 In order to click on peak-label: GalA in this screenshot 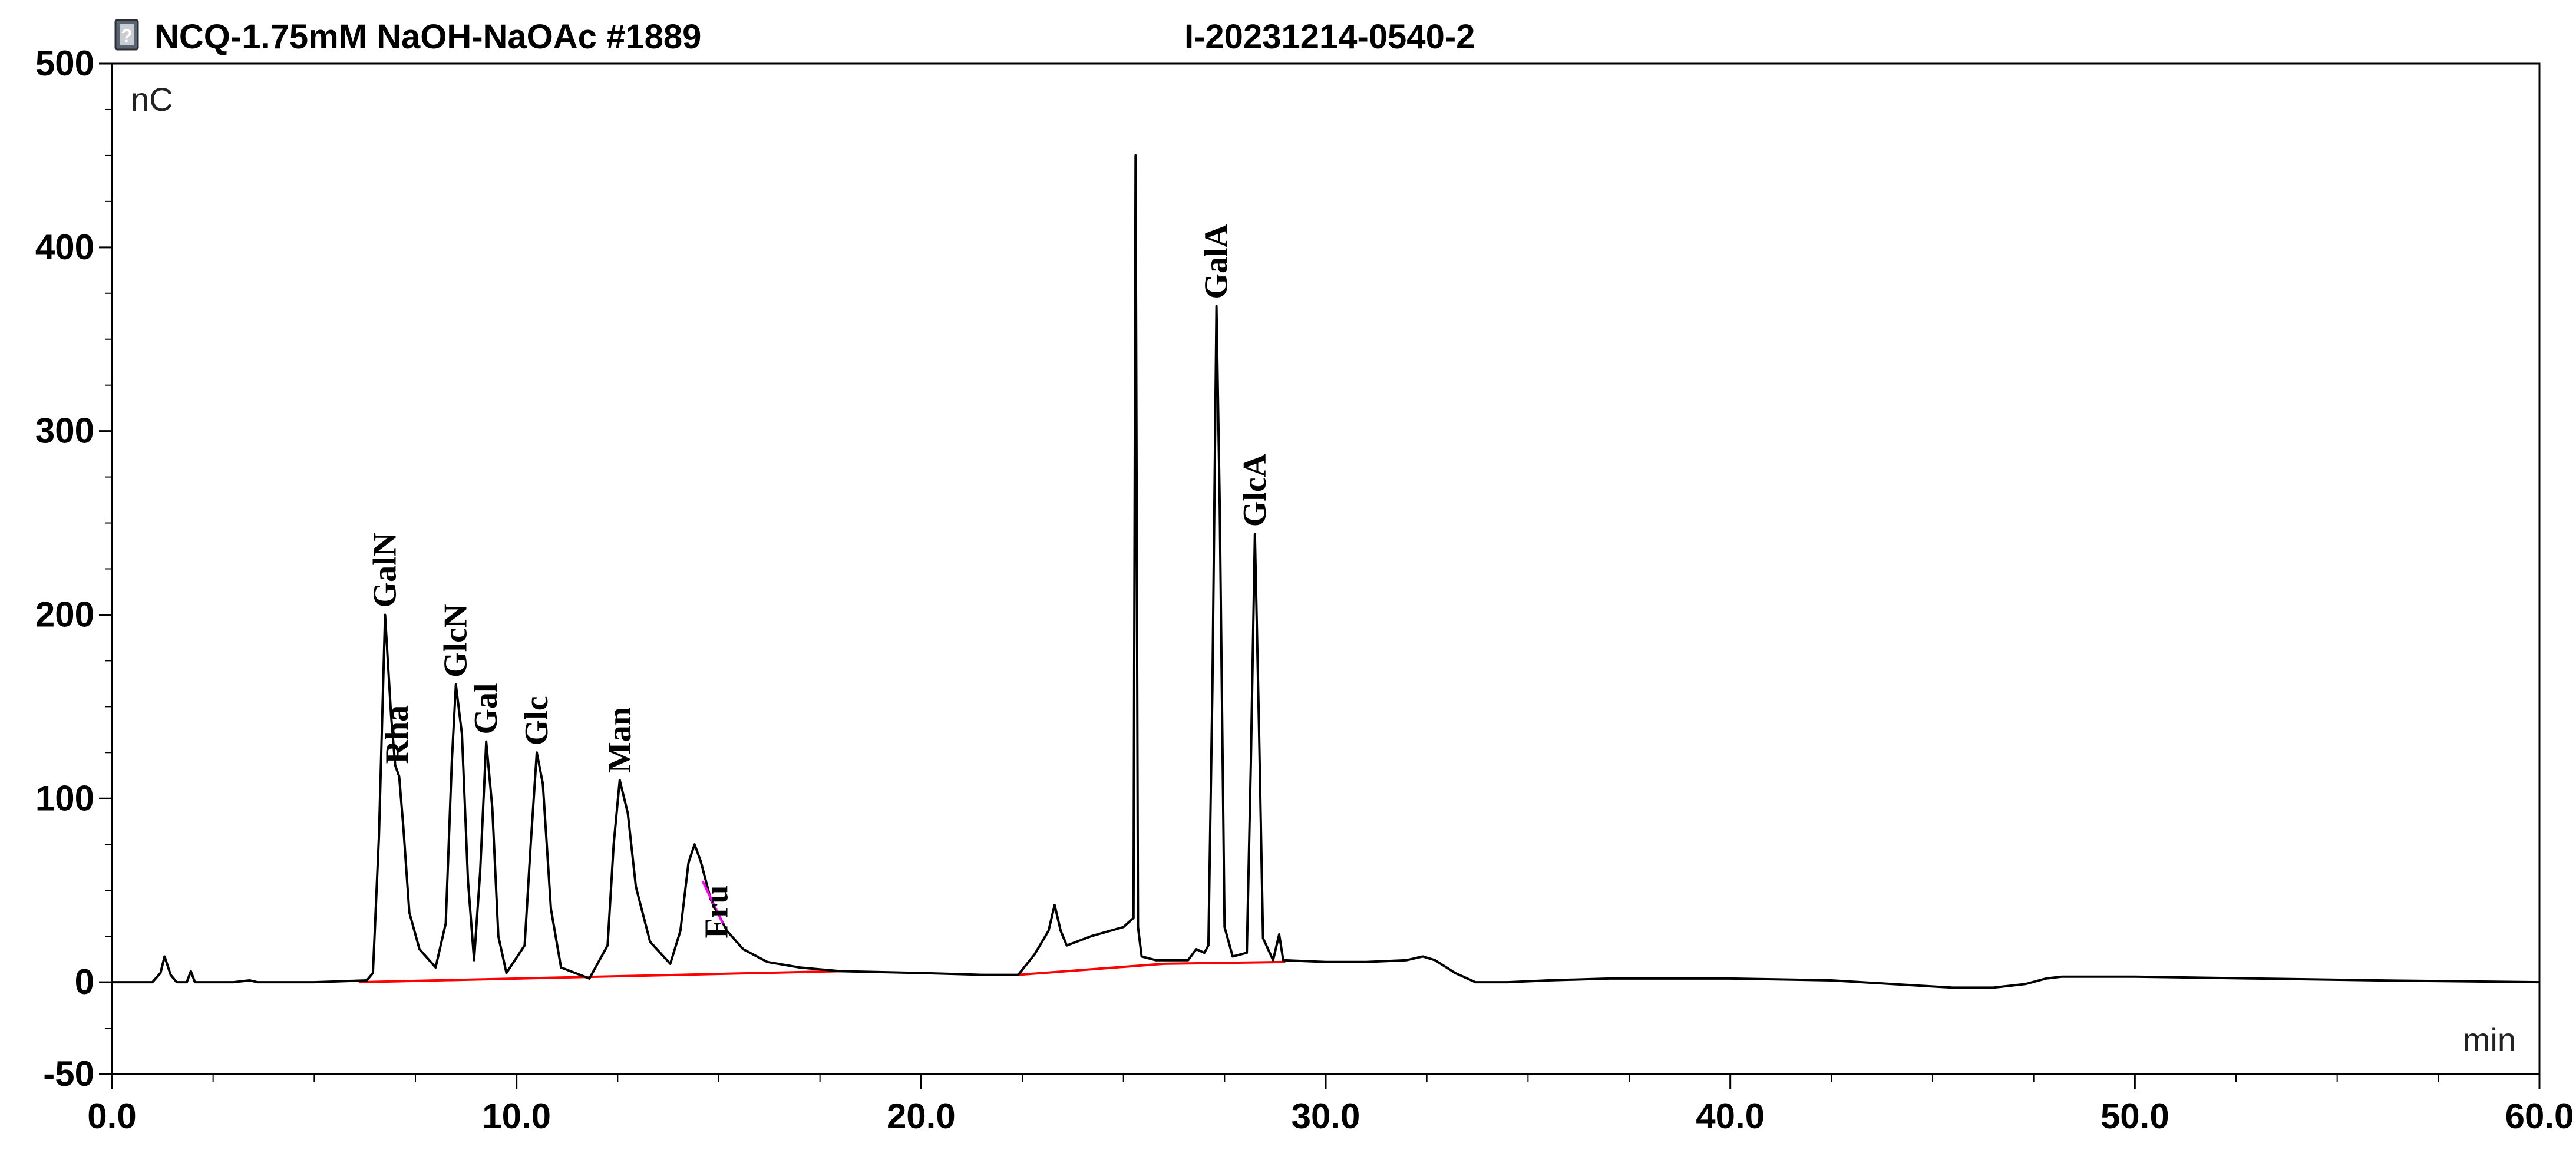, I will do `click(1216, 261)`.